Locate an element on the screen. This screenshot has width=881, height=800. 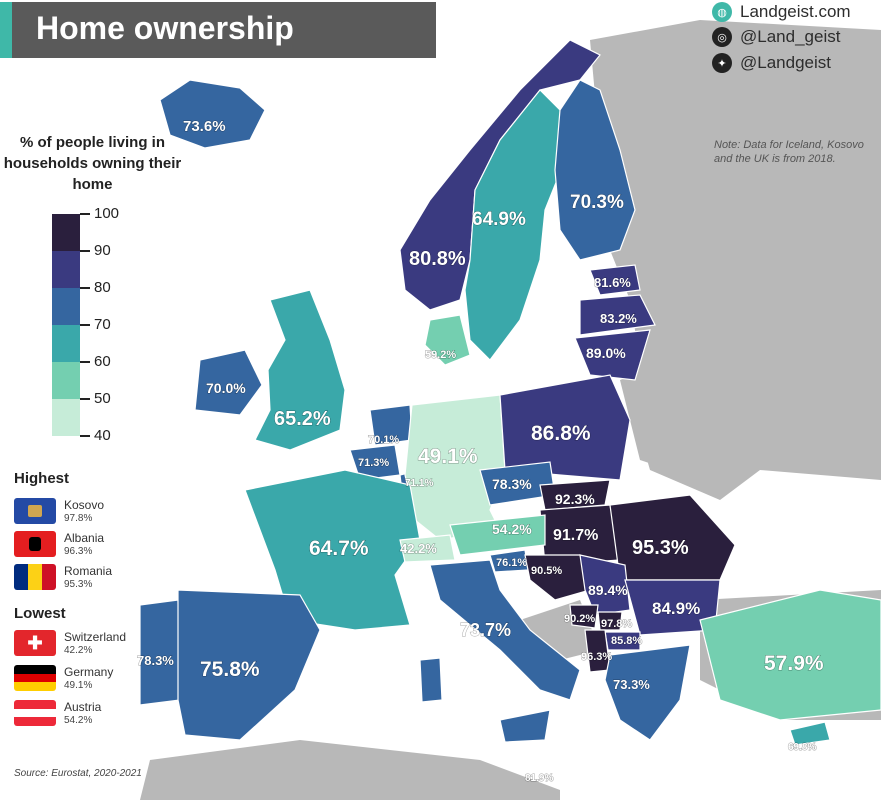
label-croatia: 90.5% is located at coordinates (546, 571).